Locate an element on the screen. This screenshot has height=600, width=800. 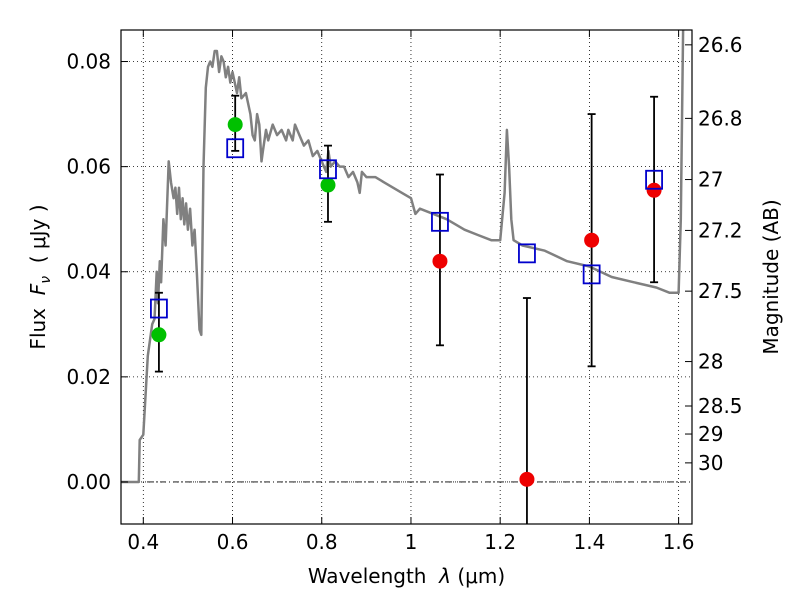
y2-axis-title: Magnitude (AB) is located at coordinates (771, 276).